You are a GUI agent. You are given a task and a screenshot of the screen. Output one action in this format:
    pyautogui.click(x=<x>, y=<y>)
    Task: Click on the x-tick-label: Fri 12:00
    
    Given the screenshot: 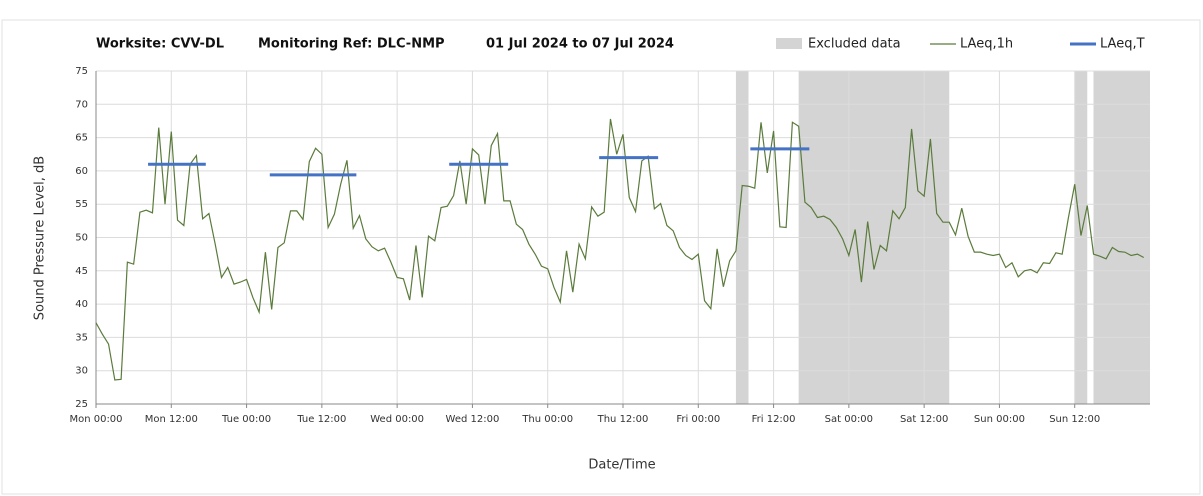 What is the action you would take?
    pyautogui.click(x=774, y=419)
    